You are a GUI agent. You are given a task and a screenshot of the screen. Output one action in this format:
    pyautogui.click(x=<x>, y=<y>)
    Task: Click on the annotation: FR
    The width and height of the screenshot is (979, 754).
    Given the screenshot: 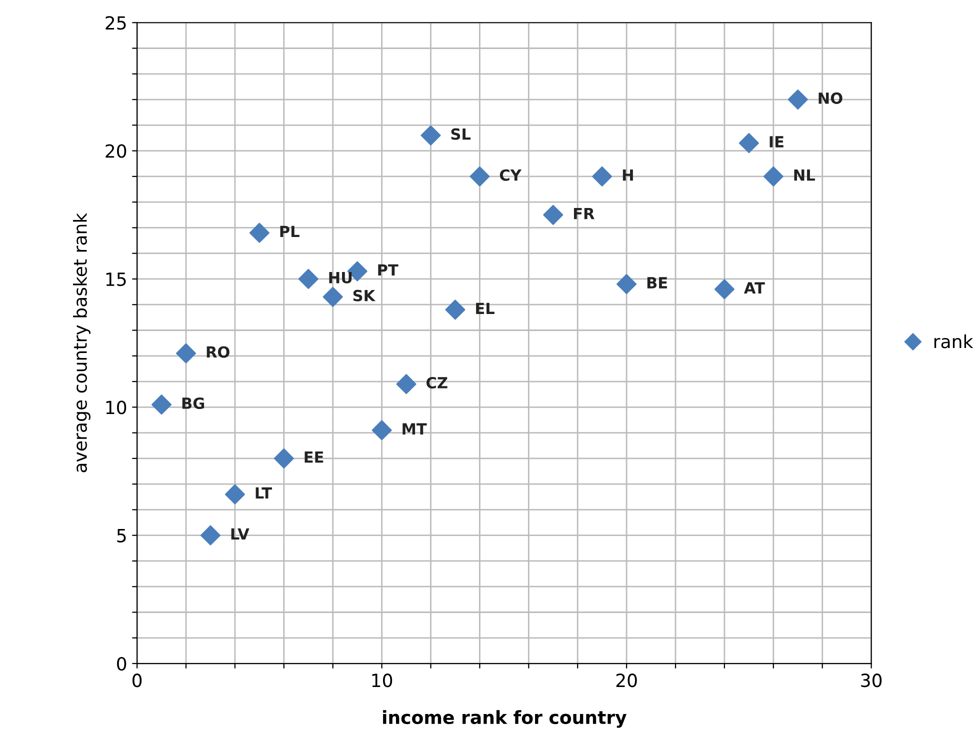 What is the action you would take?
    pyautogui.click(x=584, y=214)
    